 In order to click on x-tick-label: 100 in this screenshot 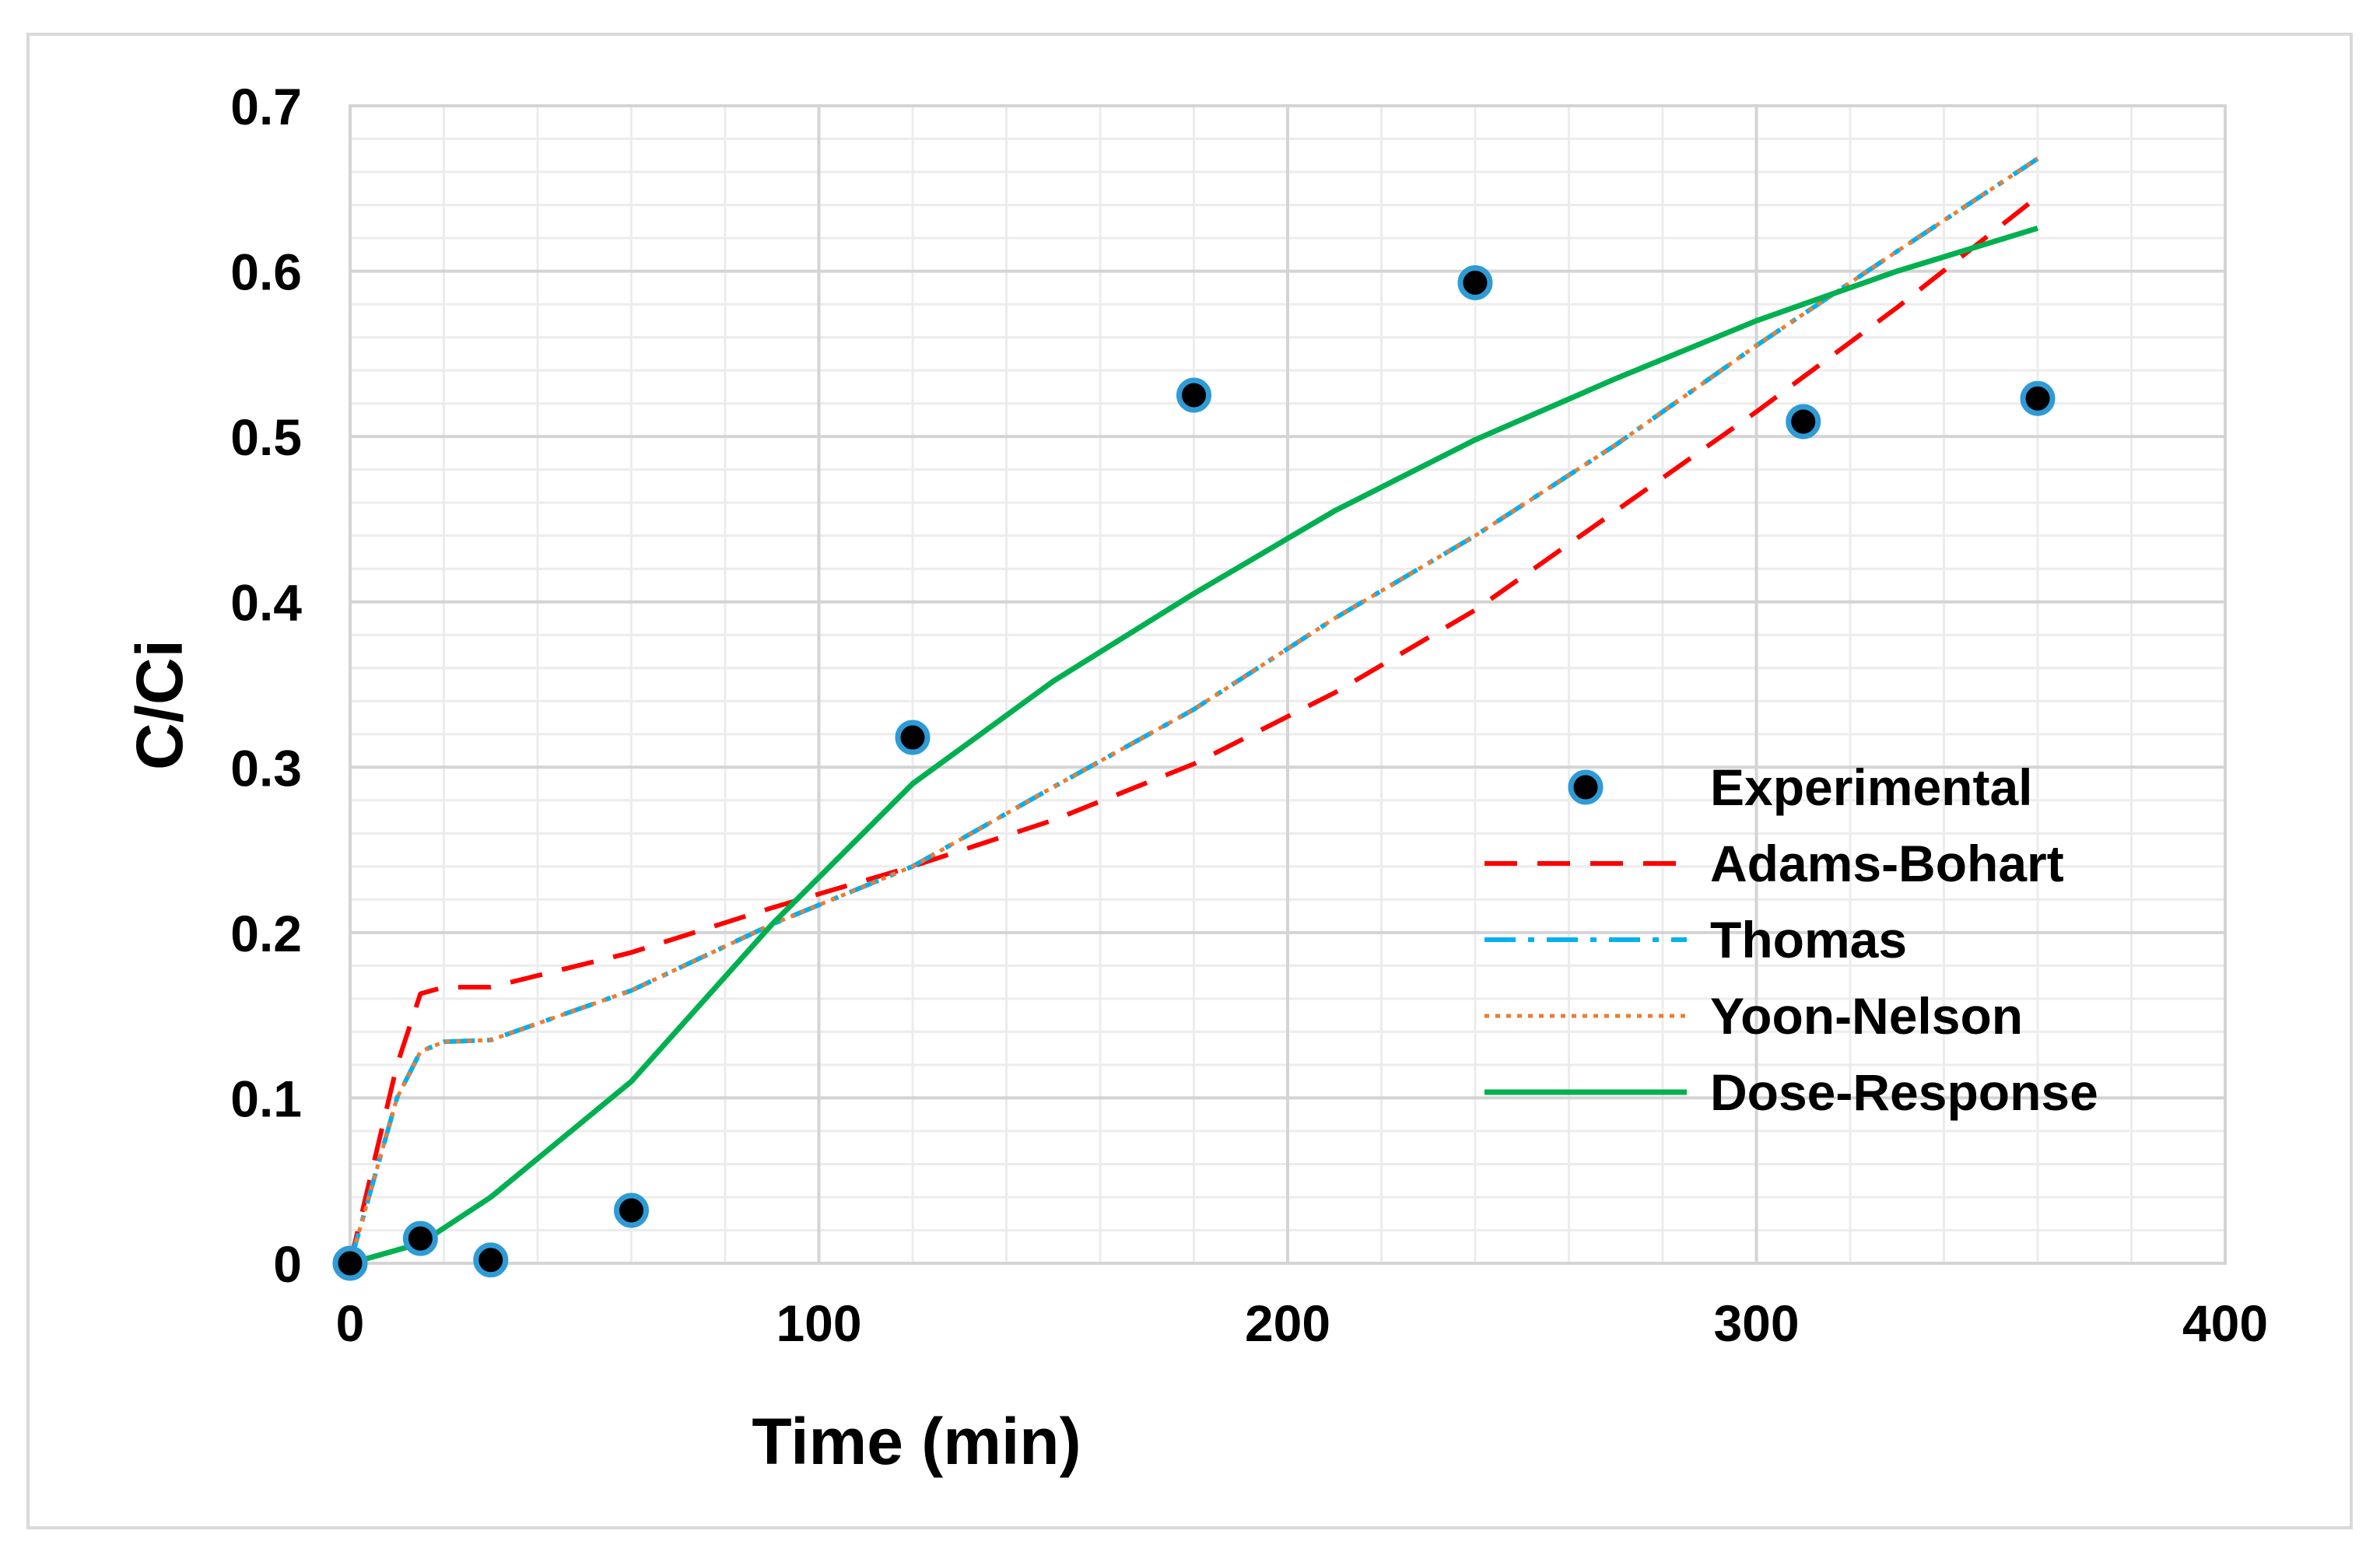, I will do `click(819, 1323)`.